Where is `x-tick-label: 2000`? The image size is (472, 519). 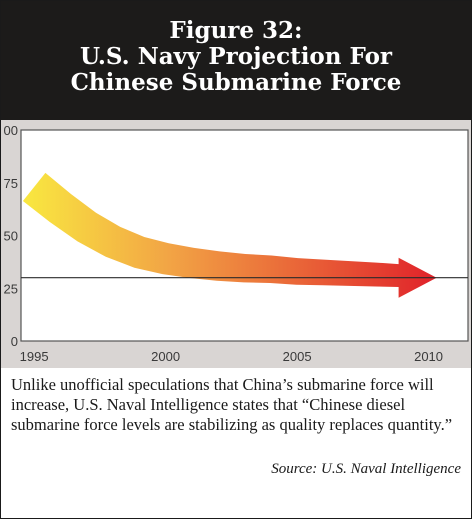 x-tick-label: 2000 is located at coordinates (165, 356).